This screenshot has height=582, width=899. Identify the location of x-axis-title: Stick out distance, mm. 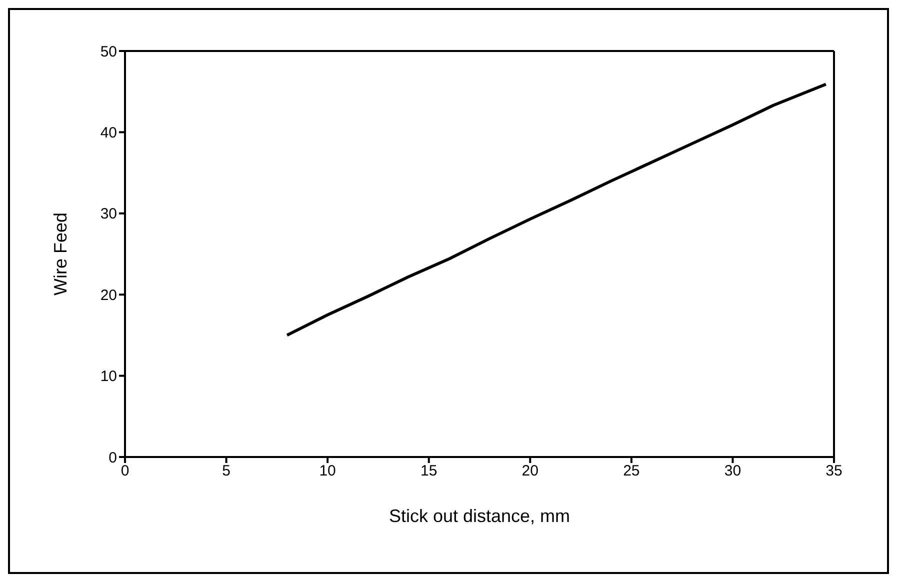
(479, 516).